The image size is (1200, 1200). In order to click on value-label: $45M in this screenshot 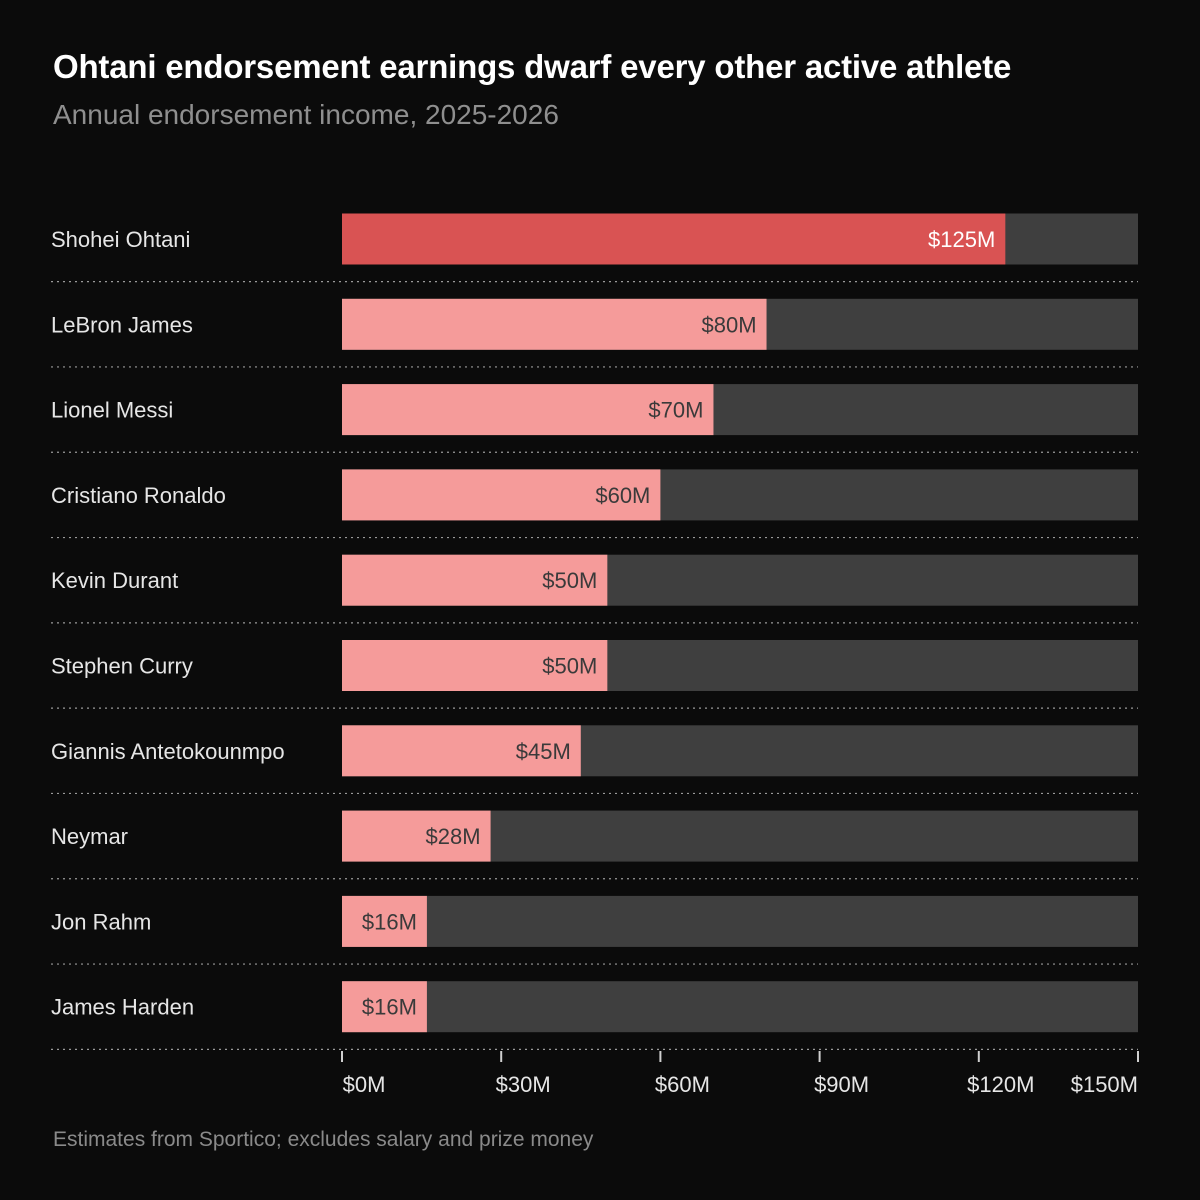, I will do `click(543, 751)`.